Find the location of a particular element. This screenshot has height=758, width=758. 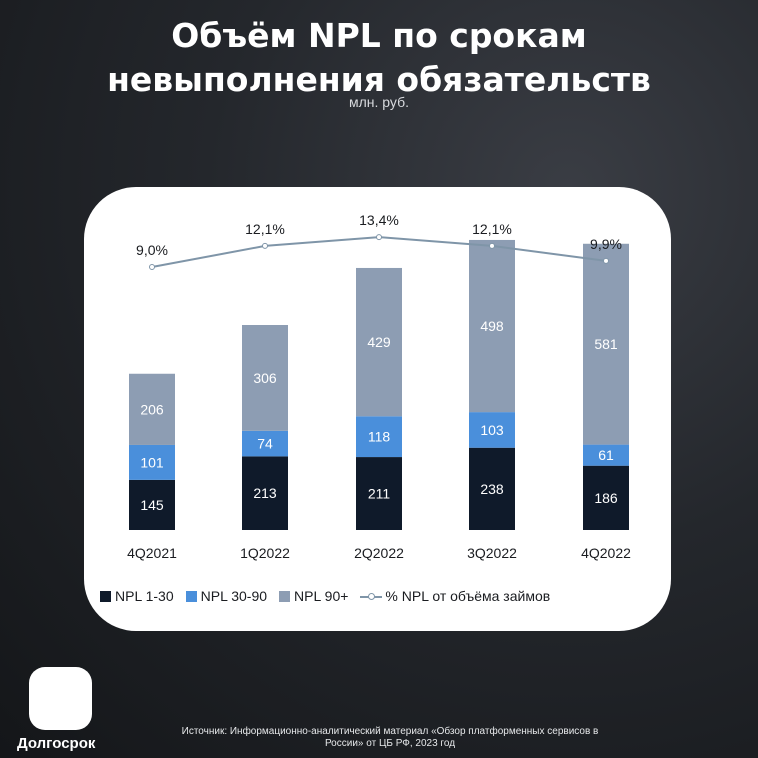

npl-share-point-3q2022 is located at coordinates (492, 245).